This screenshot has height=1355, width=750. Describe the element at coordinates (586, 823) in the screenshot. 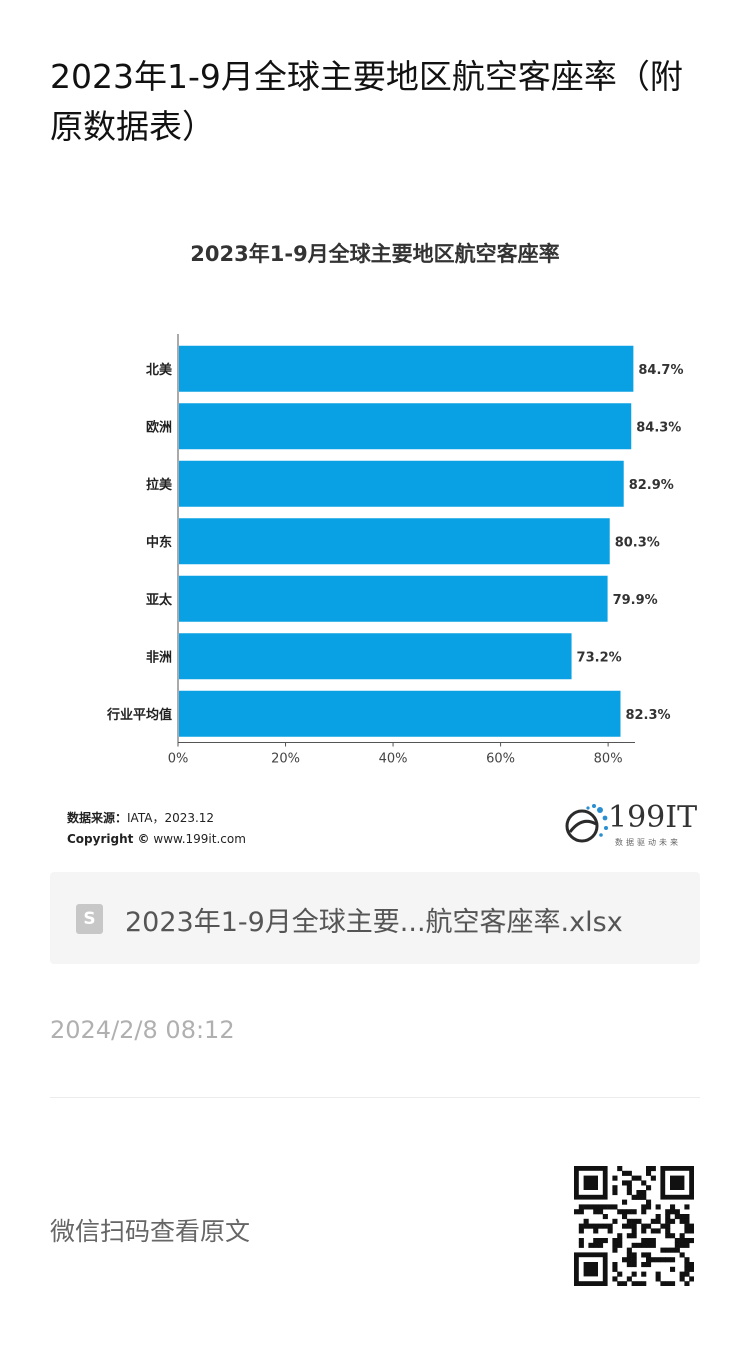

I see `brand-mark-icon` at that location.